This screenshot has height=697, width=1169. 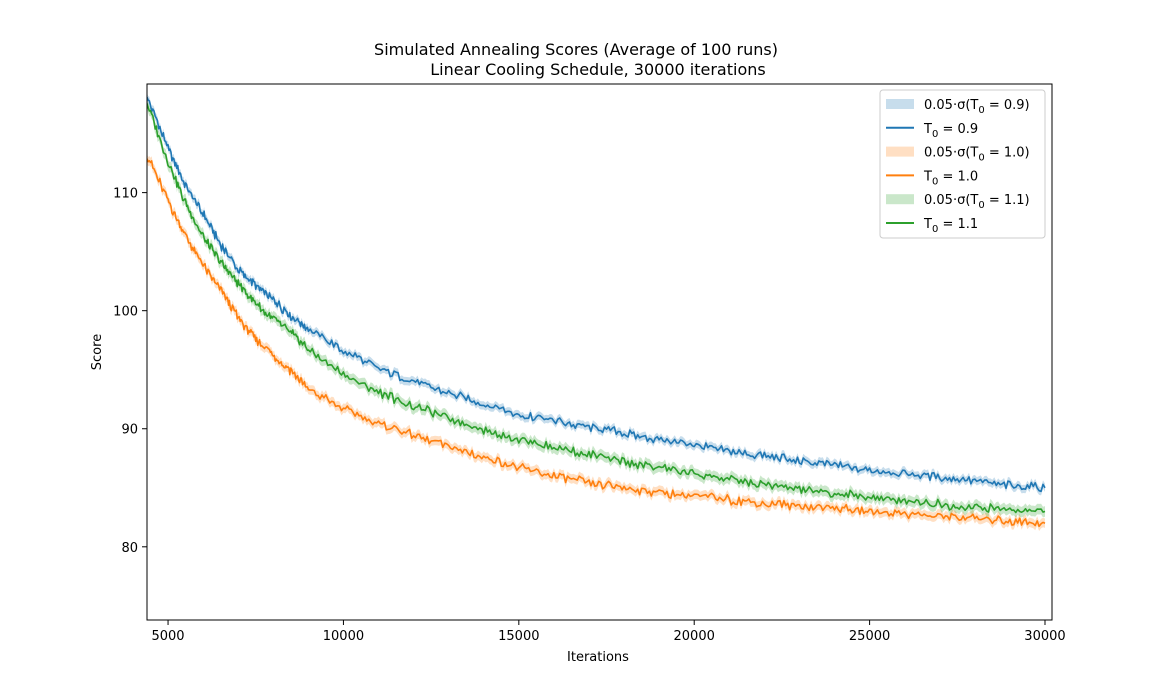 I want to click on legend-label: 0.05·σ(T0 = 1.1), so click(x=977, y=202).